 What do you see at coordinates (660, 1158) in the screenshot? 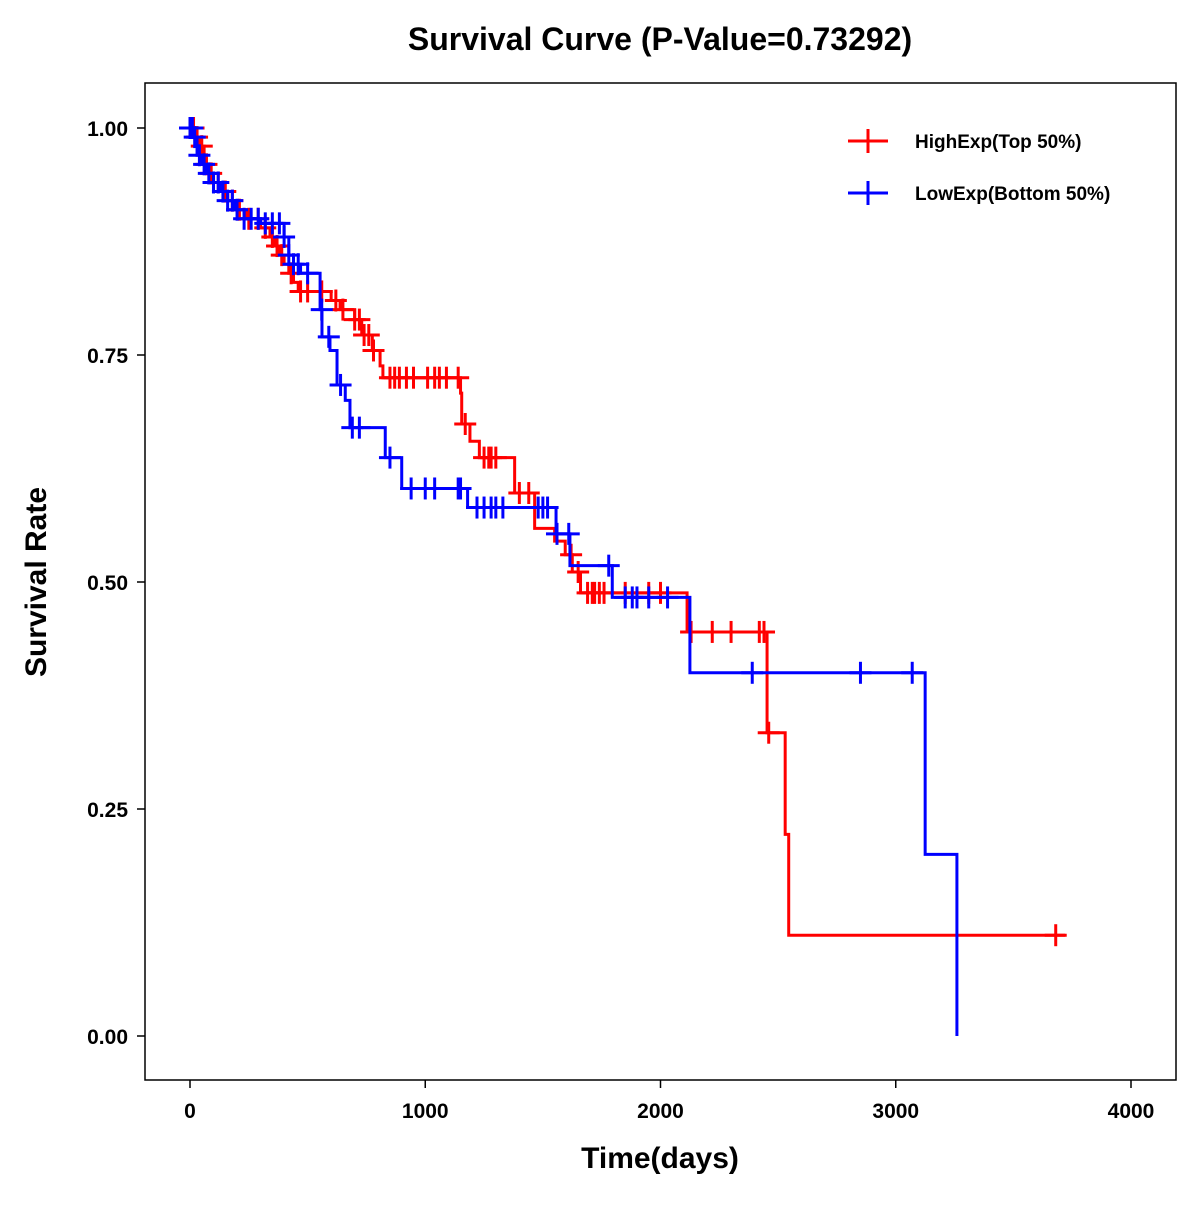
I see `x-axis-label: Time(days)` at bounding box center [660, 1158].